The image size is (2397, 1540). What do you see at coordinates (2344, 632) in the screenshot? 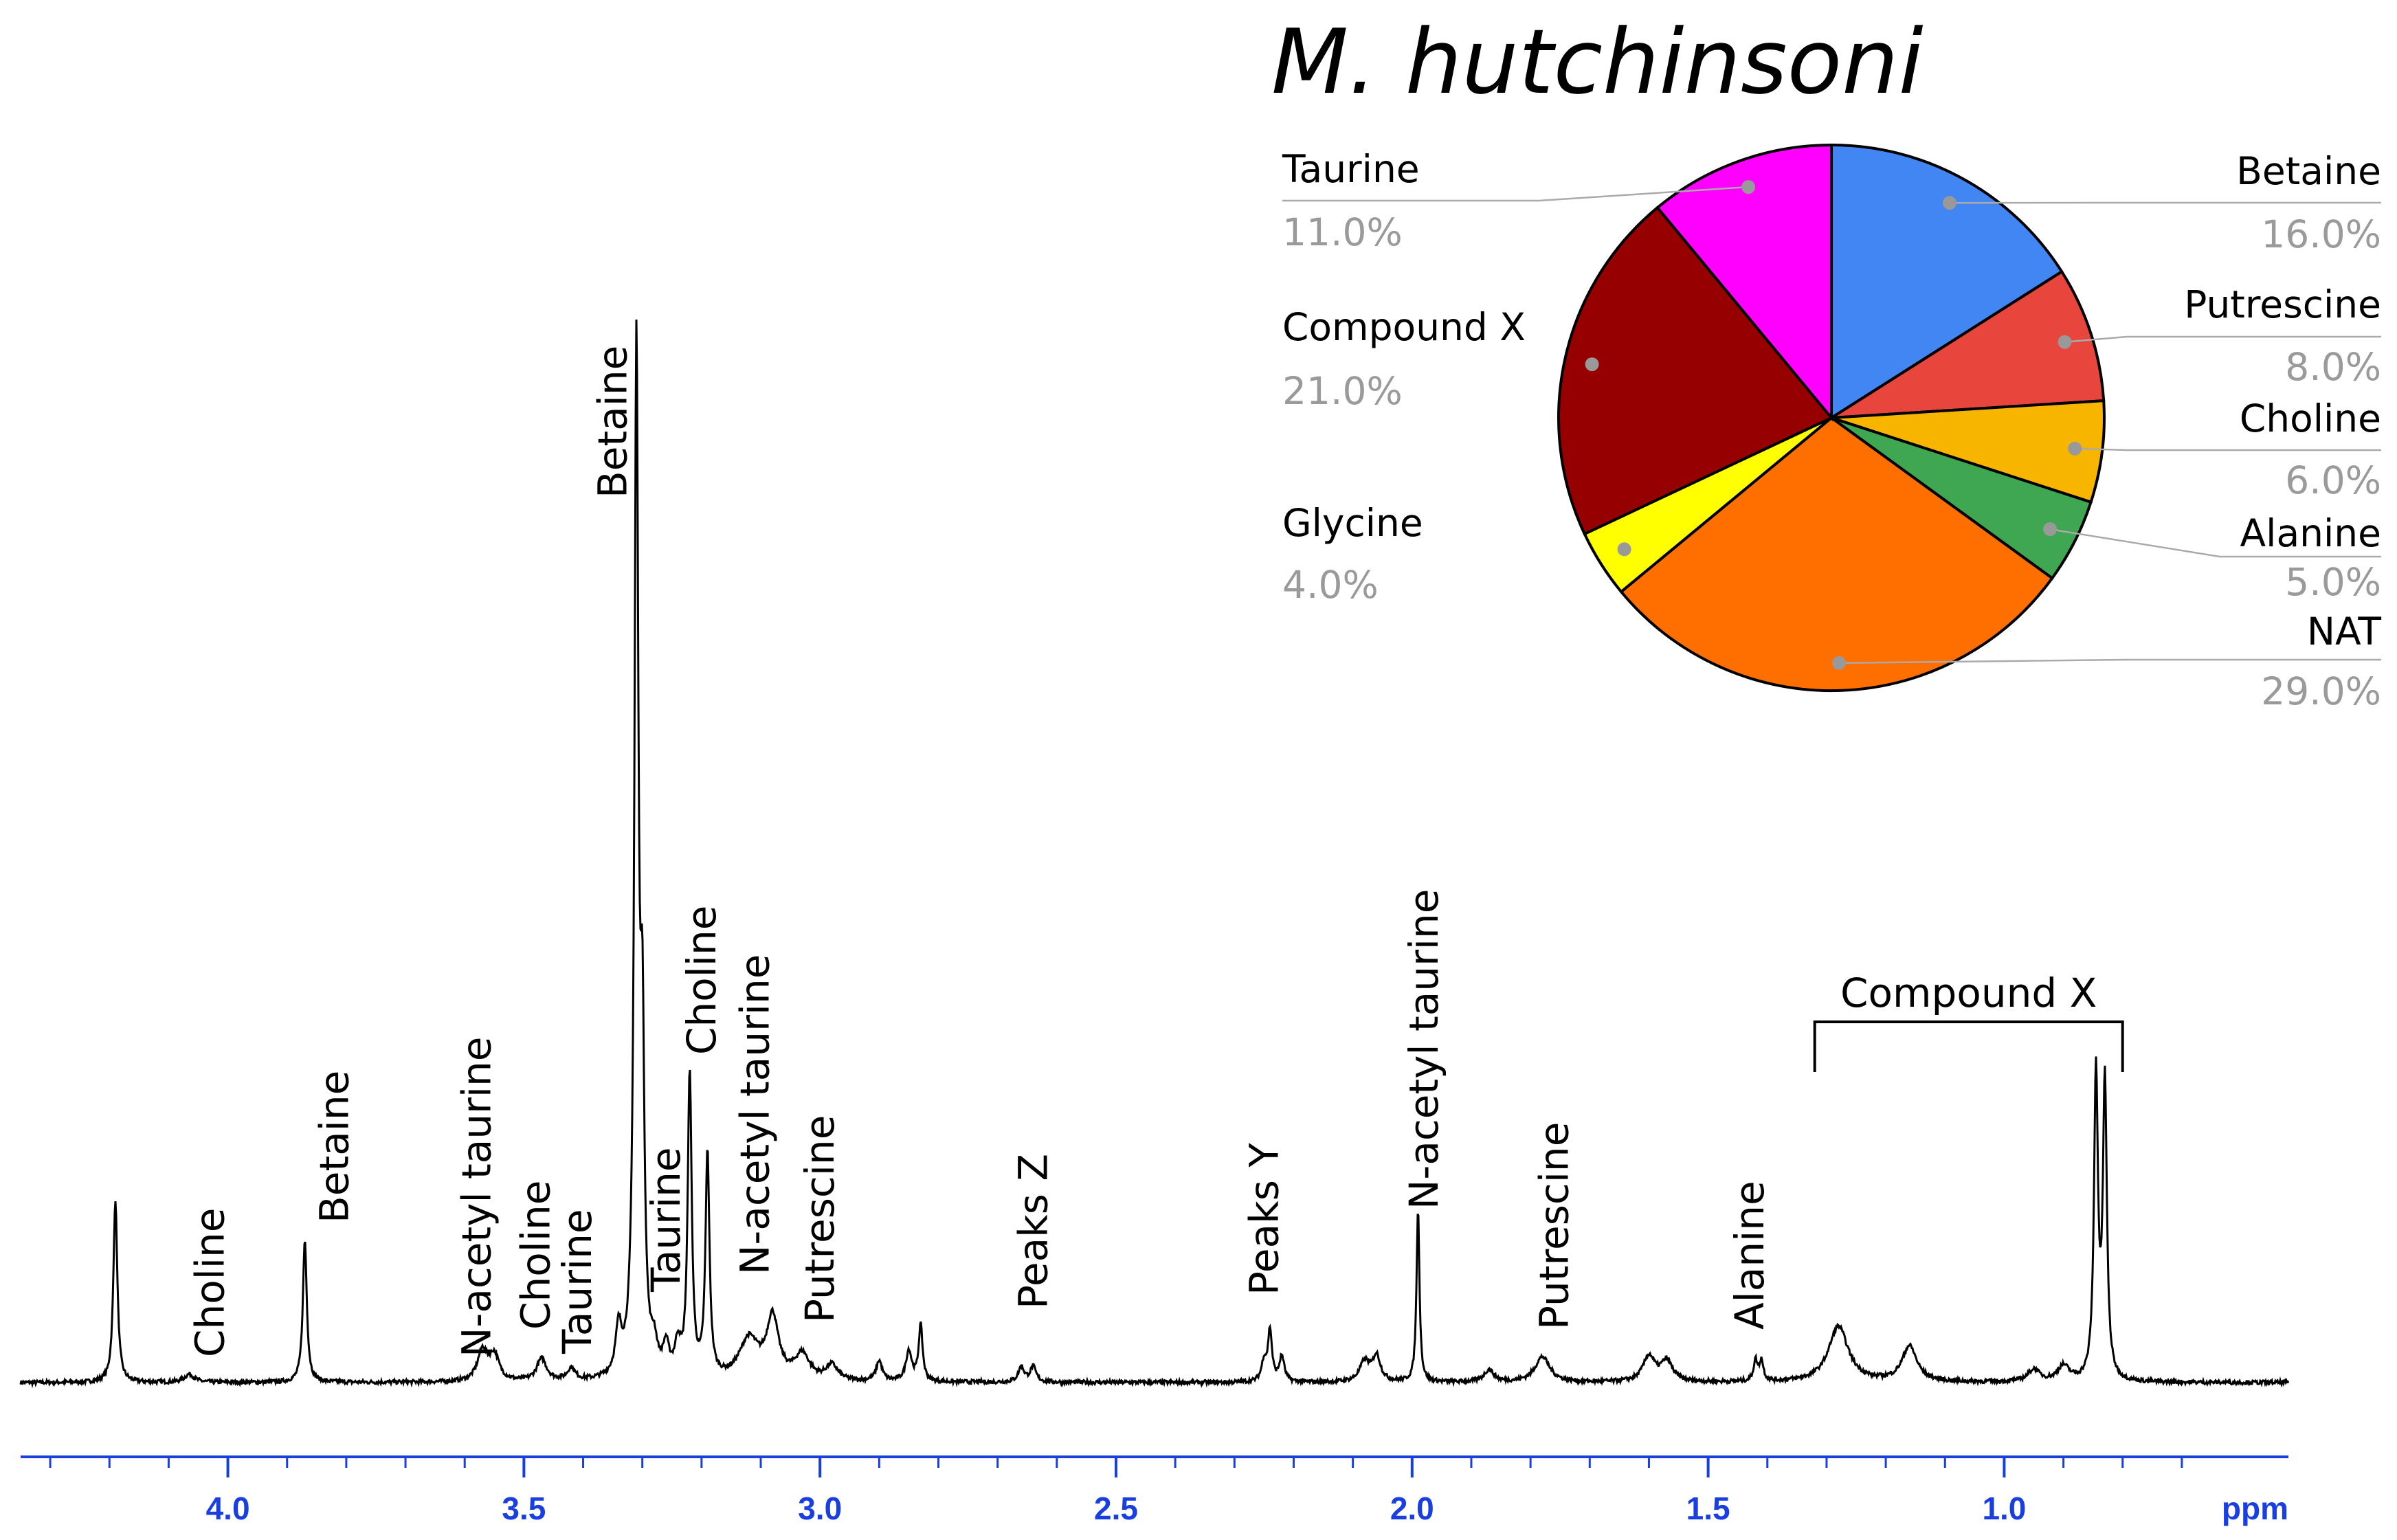
I see `pie-slice-label: NAT` at bounding box center [2344, 632].